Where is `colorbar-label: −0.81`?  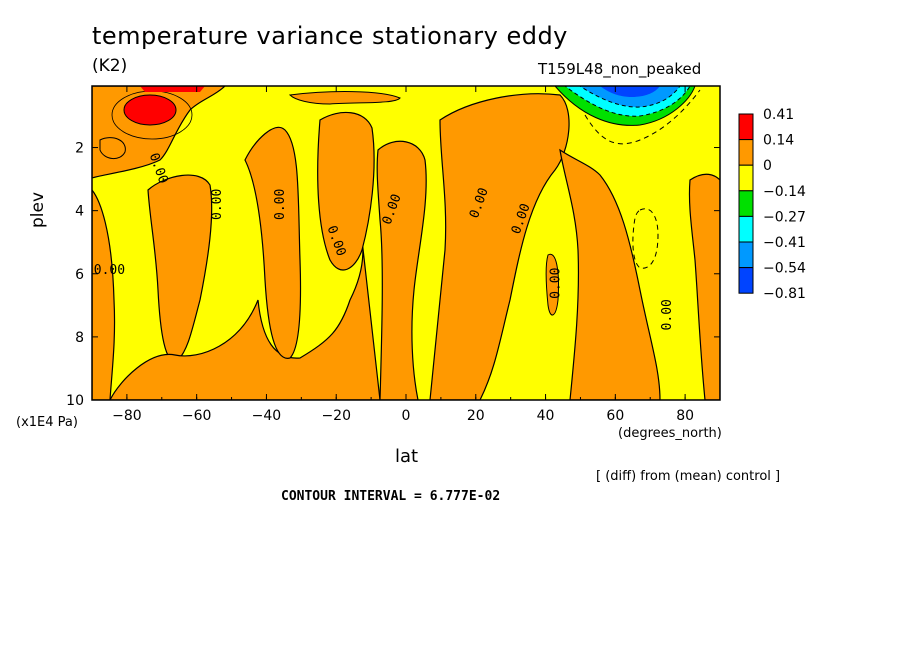
colorbar-label: −0.81 is located at coordinates (784, 294).